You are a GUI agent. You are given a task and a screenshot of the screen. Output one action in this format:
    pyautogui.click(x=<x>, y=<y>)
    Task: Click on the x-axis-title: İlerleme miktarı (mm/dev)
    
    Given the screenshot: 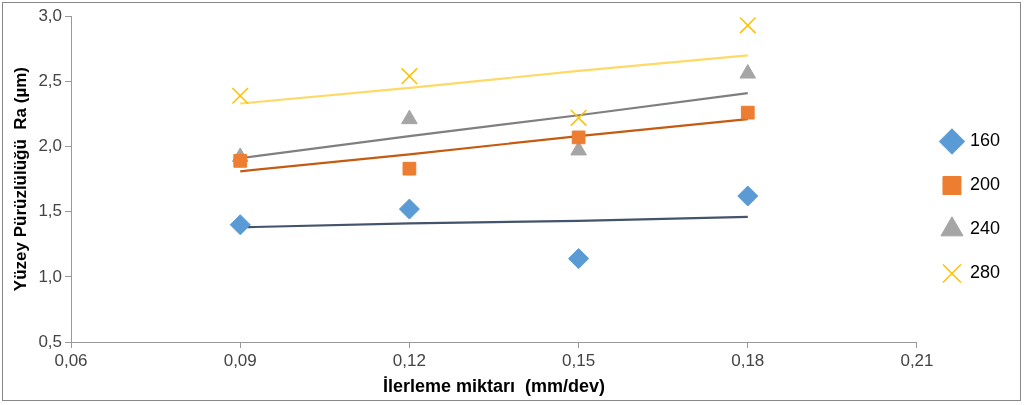 What is the action you would take?
    pyautogui.click(x=494, y=386)
    